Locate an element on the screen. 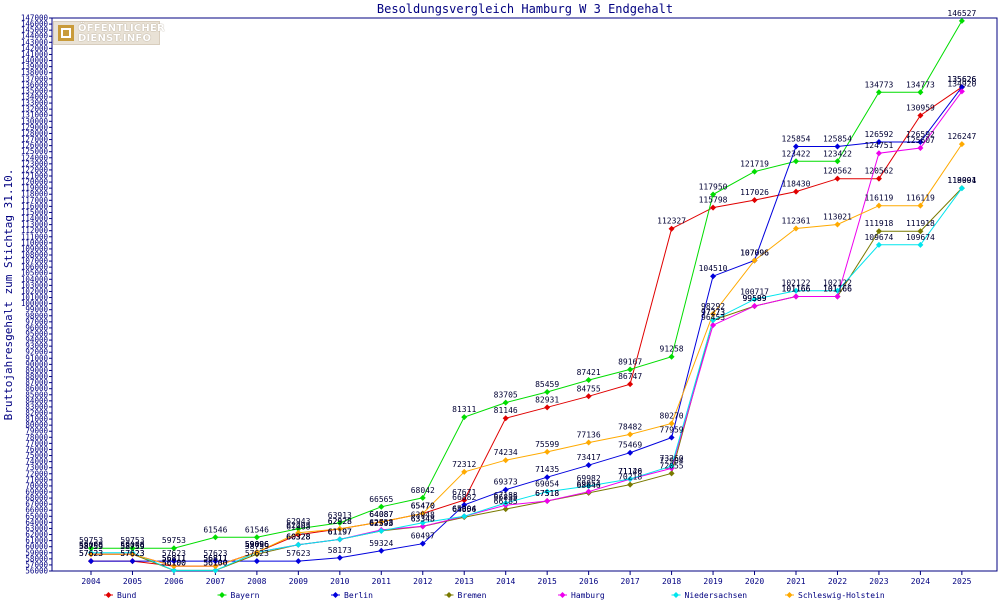  data-label: 101166 is located at coordinates (796, 289).